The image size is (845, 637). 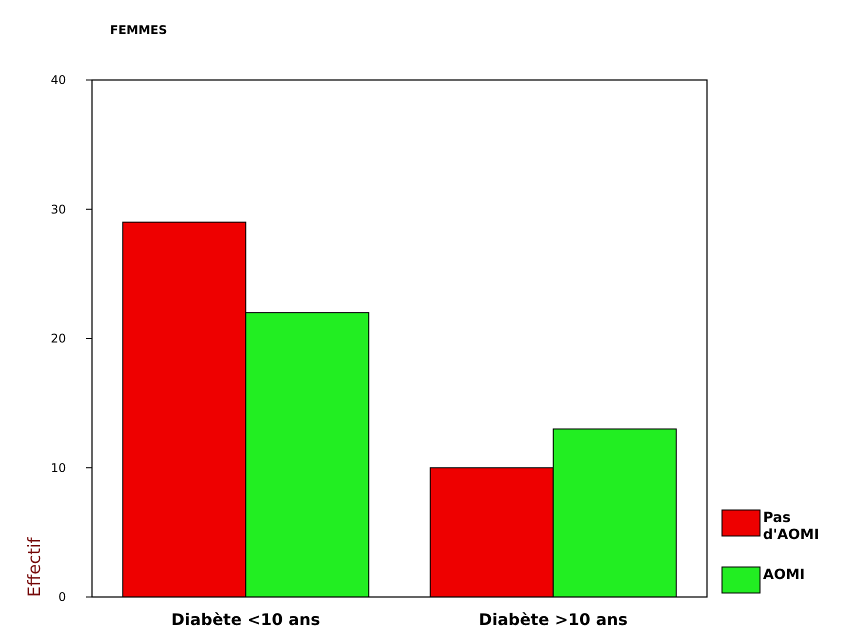 I want to click on chart-title: FEMMES, so click(x=139, y=30).